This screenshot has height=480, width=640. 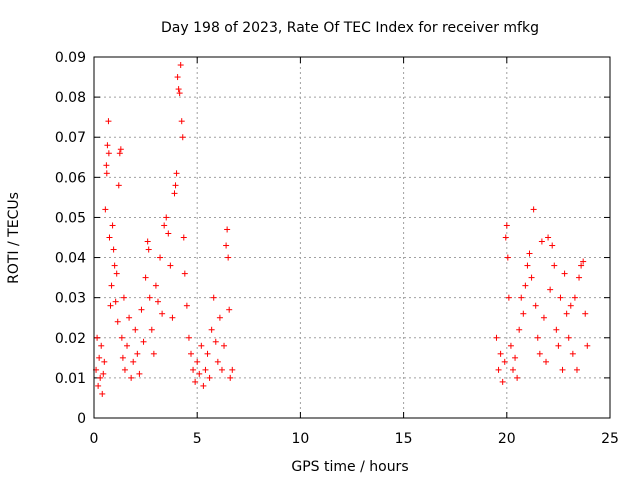 I want to click on x-tick-label: 10, so click(x=300, y=439).